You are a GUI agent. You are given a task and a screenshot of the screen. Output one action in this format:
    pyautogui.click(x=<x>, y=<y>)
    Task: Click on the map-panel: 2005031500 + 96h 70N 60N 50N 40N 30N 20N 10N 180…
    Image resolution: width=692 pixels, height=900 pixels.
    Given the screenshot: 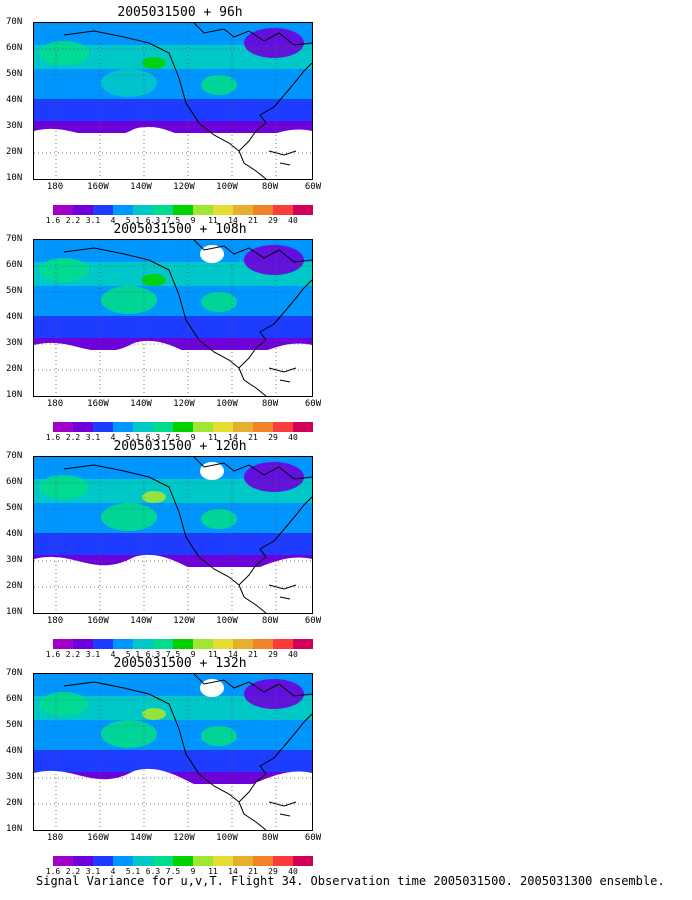 What is the action you would take?
    pyautogui.click(x=170, y=116)
    